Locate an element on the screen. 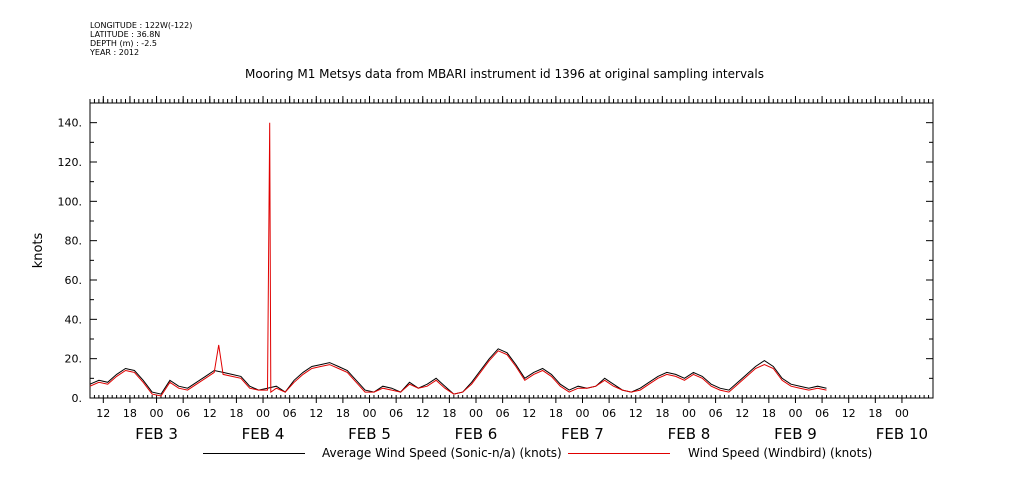  y-axis-label: knots is located at coordinates (38, 250).